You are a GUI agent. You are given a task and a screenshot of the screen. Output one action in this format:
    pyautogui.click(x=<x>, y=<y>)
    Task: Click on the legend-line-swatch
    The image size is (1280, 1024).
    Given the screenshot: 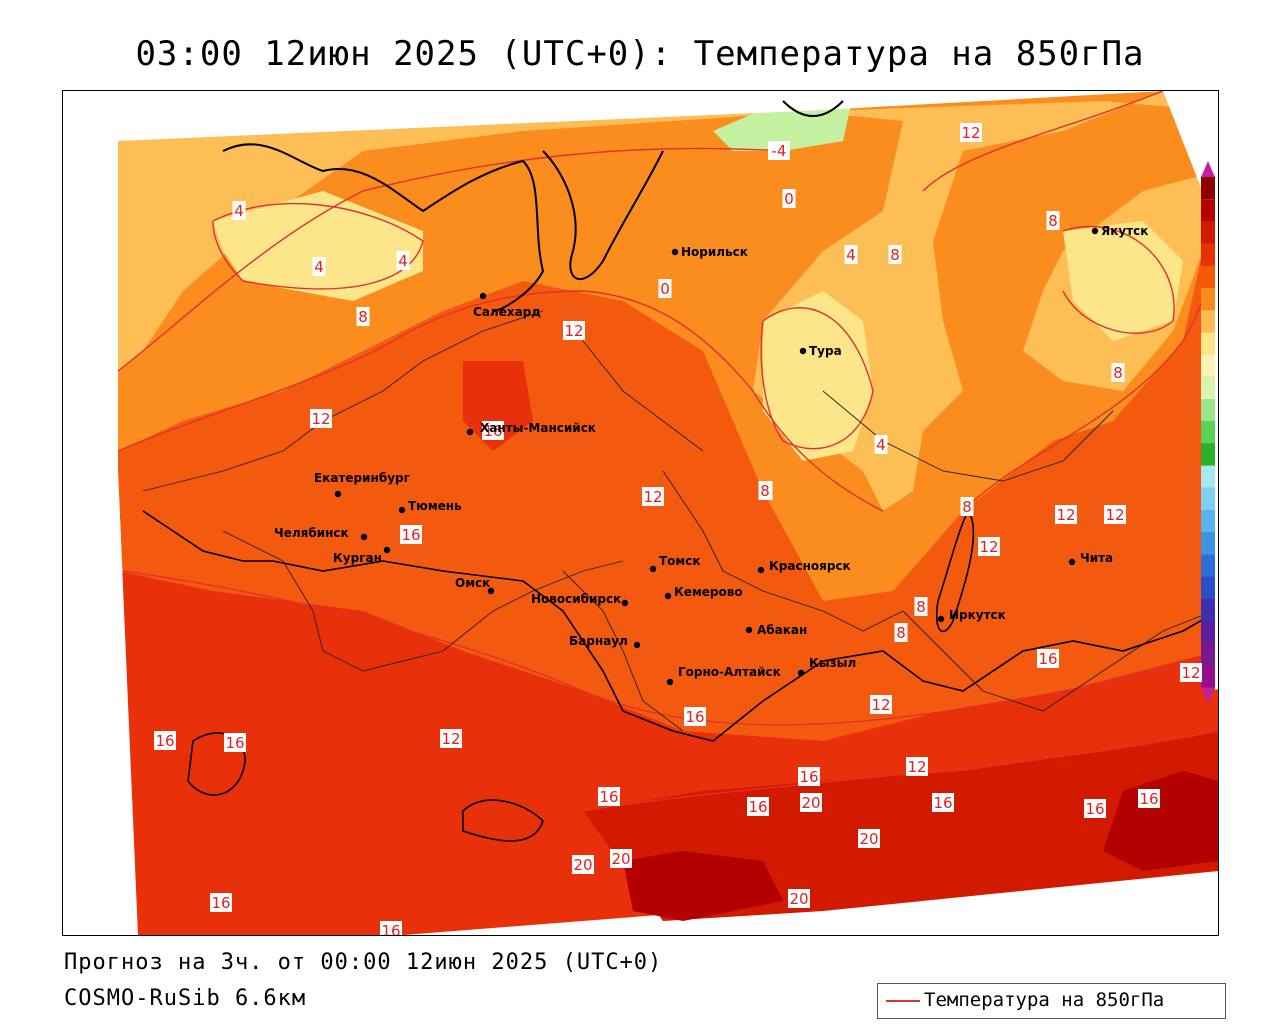 What is the action you would take?
    pyautogui.click(x=903, y=1001)
    